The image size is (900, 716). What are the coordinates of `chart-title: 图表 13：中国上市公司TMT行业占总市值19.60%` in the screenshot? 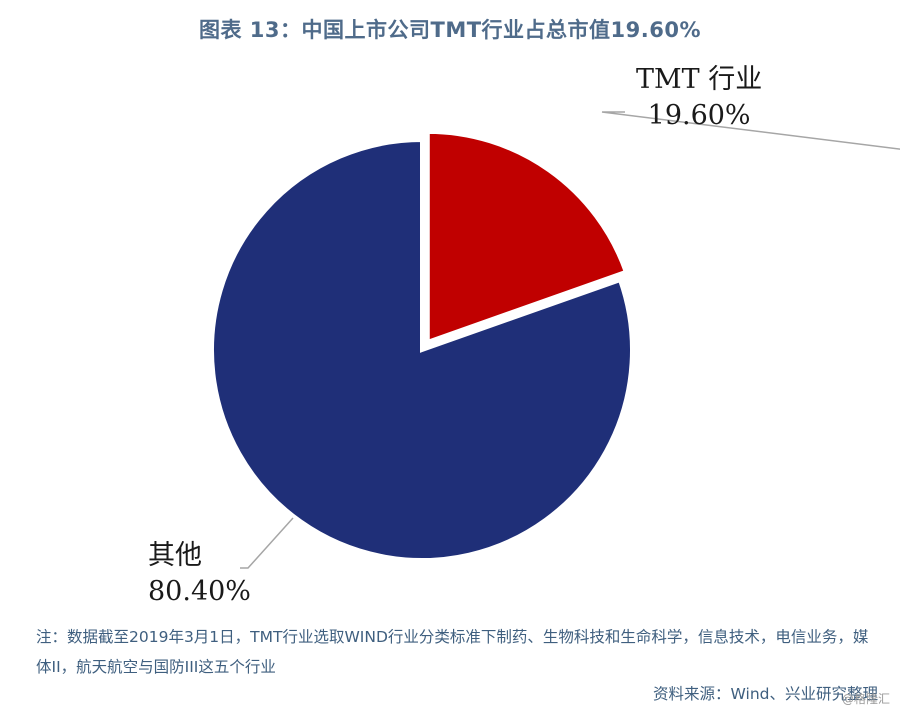 It's located at (450, 30).